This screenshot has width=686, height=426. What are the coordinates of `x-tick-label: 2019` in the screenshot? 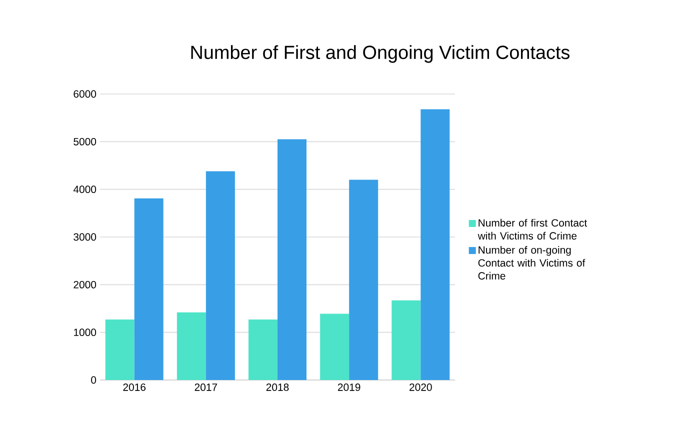 It's located at (349, 387).